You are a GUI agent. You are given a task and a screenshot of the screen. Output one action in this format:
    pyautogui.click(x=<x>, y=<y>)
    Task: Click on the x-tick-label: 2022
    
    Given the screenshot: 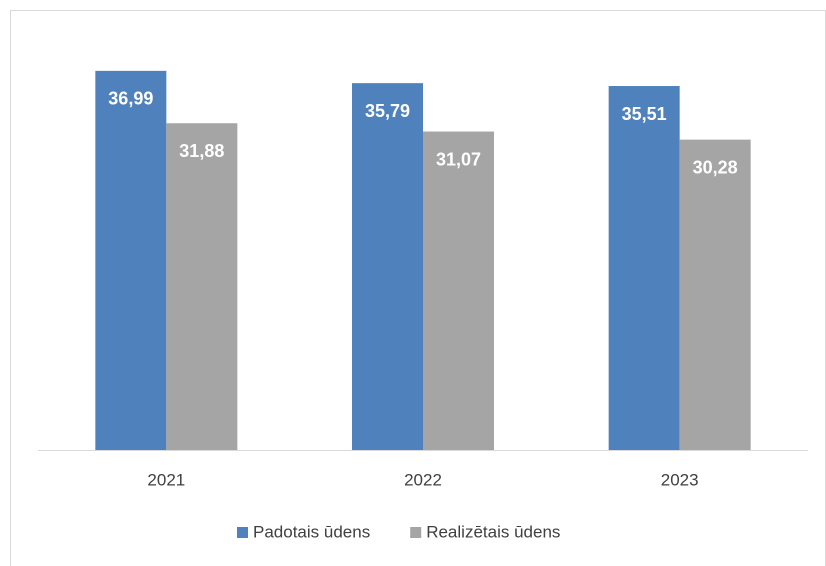 What is the action you would take?
    pyautogui.click(x=423, y=479)
    